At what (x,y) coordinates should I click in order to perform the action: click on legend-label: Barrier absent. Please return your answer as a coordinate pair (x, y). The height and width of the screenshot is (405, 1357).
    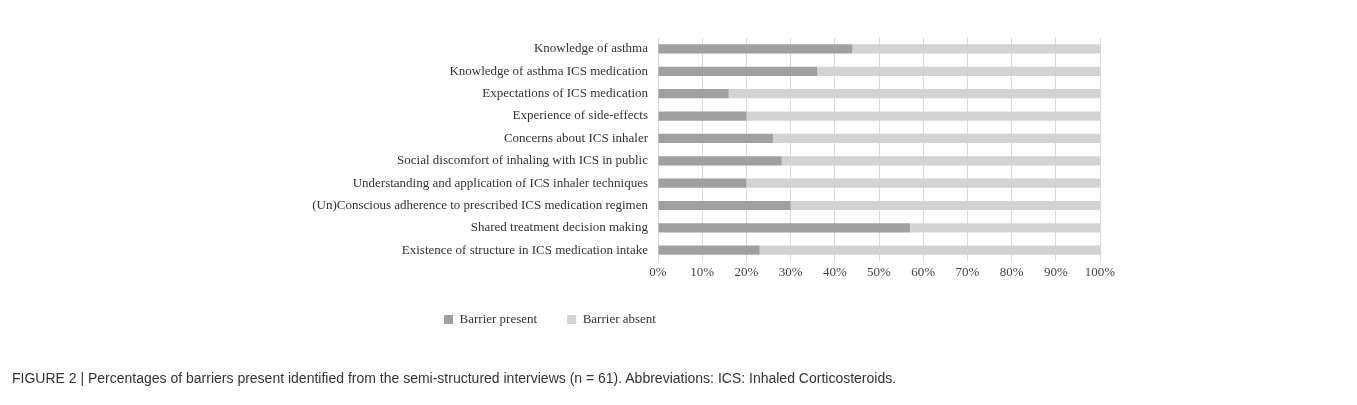
    Looking at the image, I should click on (619, 318).